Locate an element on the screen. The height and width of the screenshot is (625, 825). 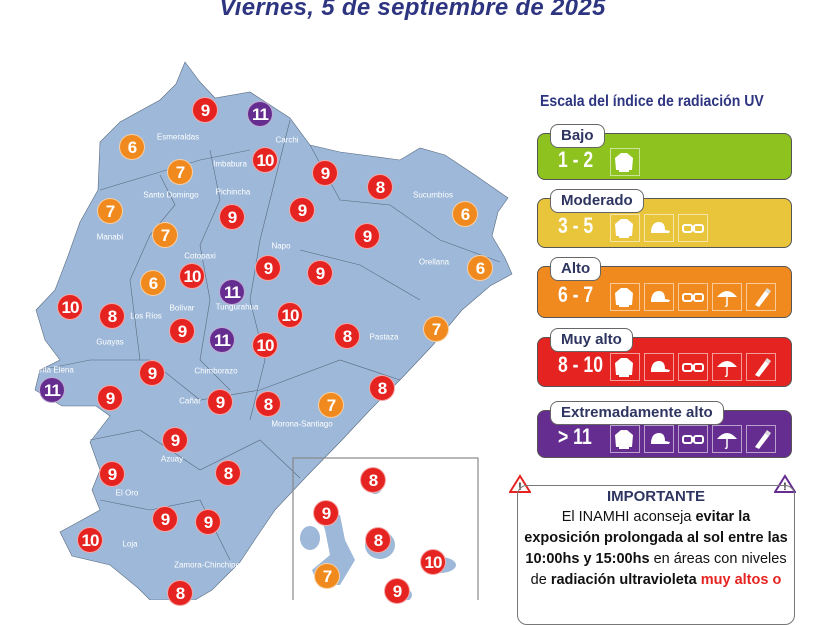
level-name: Alto is located at coordinates (576, 269).